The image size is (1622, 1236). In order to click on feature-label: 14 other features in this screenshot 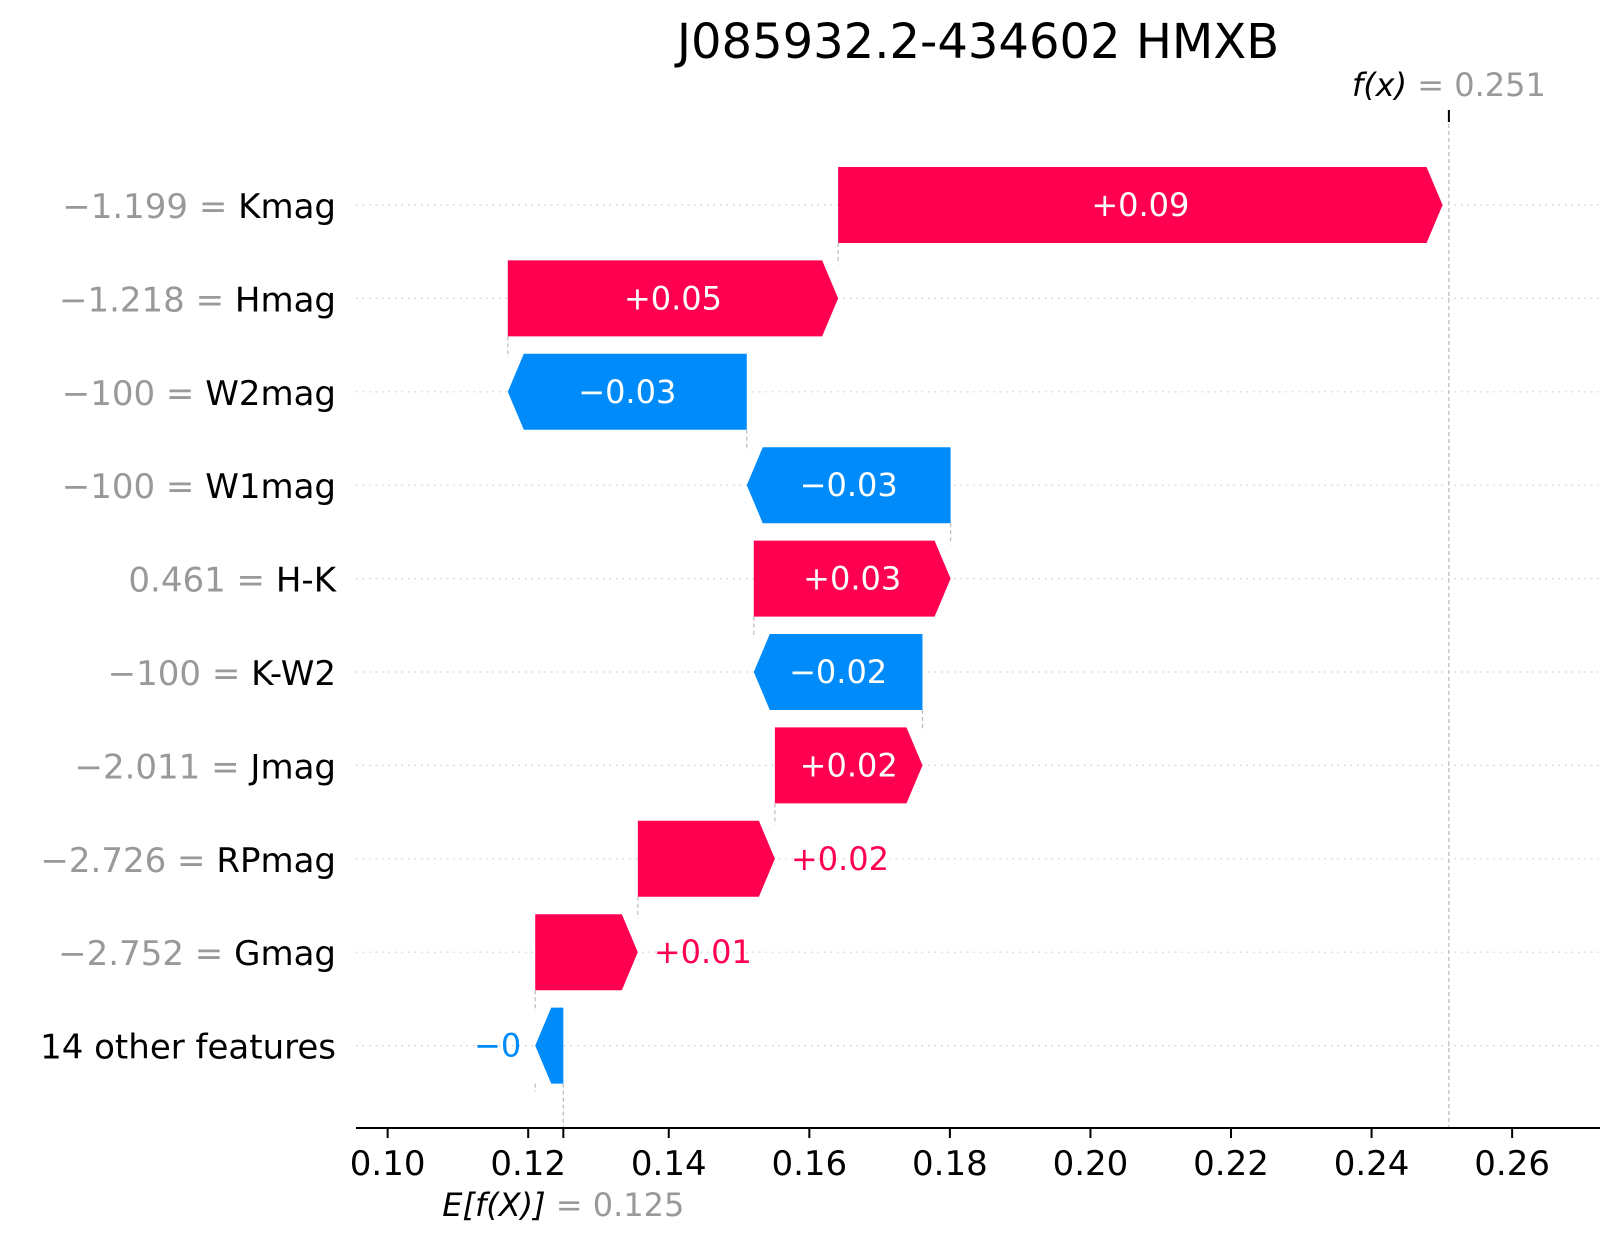, I will do `click(188, 1048)`.